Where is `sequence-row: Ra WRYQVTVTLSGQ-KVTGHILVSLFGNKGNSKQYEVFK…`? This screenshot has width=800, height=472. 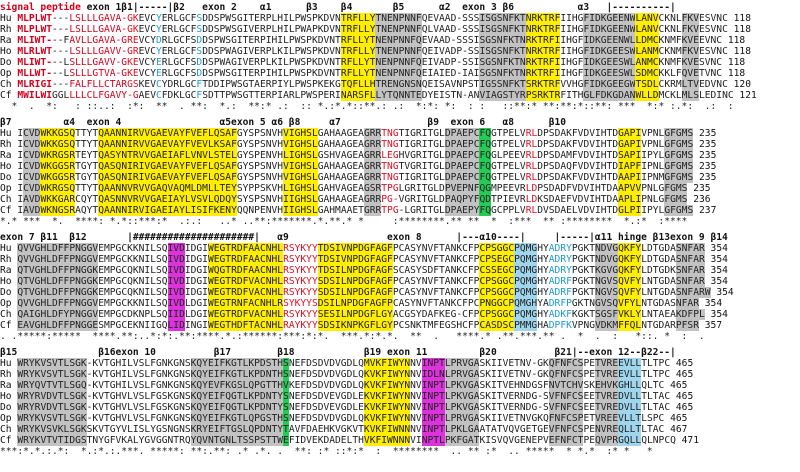 sequence-row: Ra WRYQVTVTLSGQ-KVTGHILVSLFGNKGNSKQYEVFK… is located at coordinates (400, 385).